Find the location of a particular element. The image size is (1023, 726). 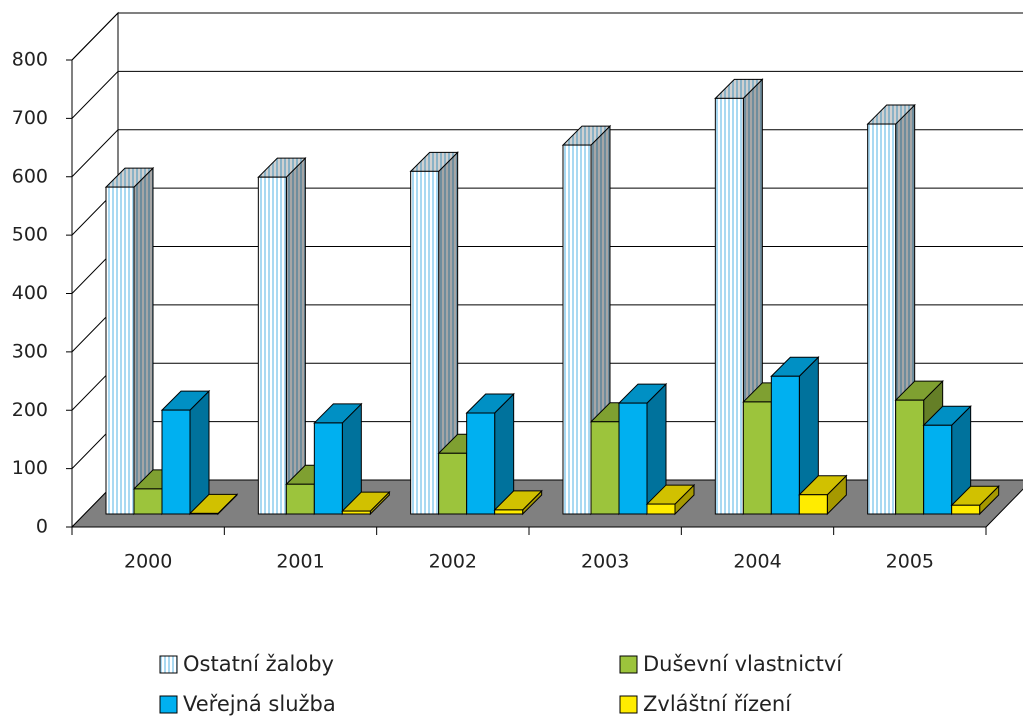

legend-label: Ostatní žaloby is located at coordinates (258, 664).